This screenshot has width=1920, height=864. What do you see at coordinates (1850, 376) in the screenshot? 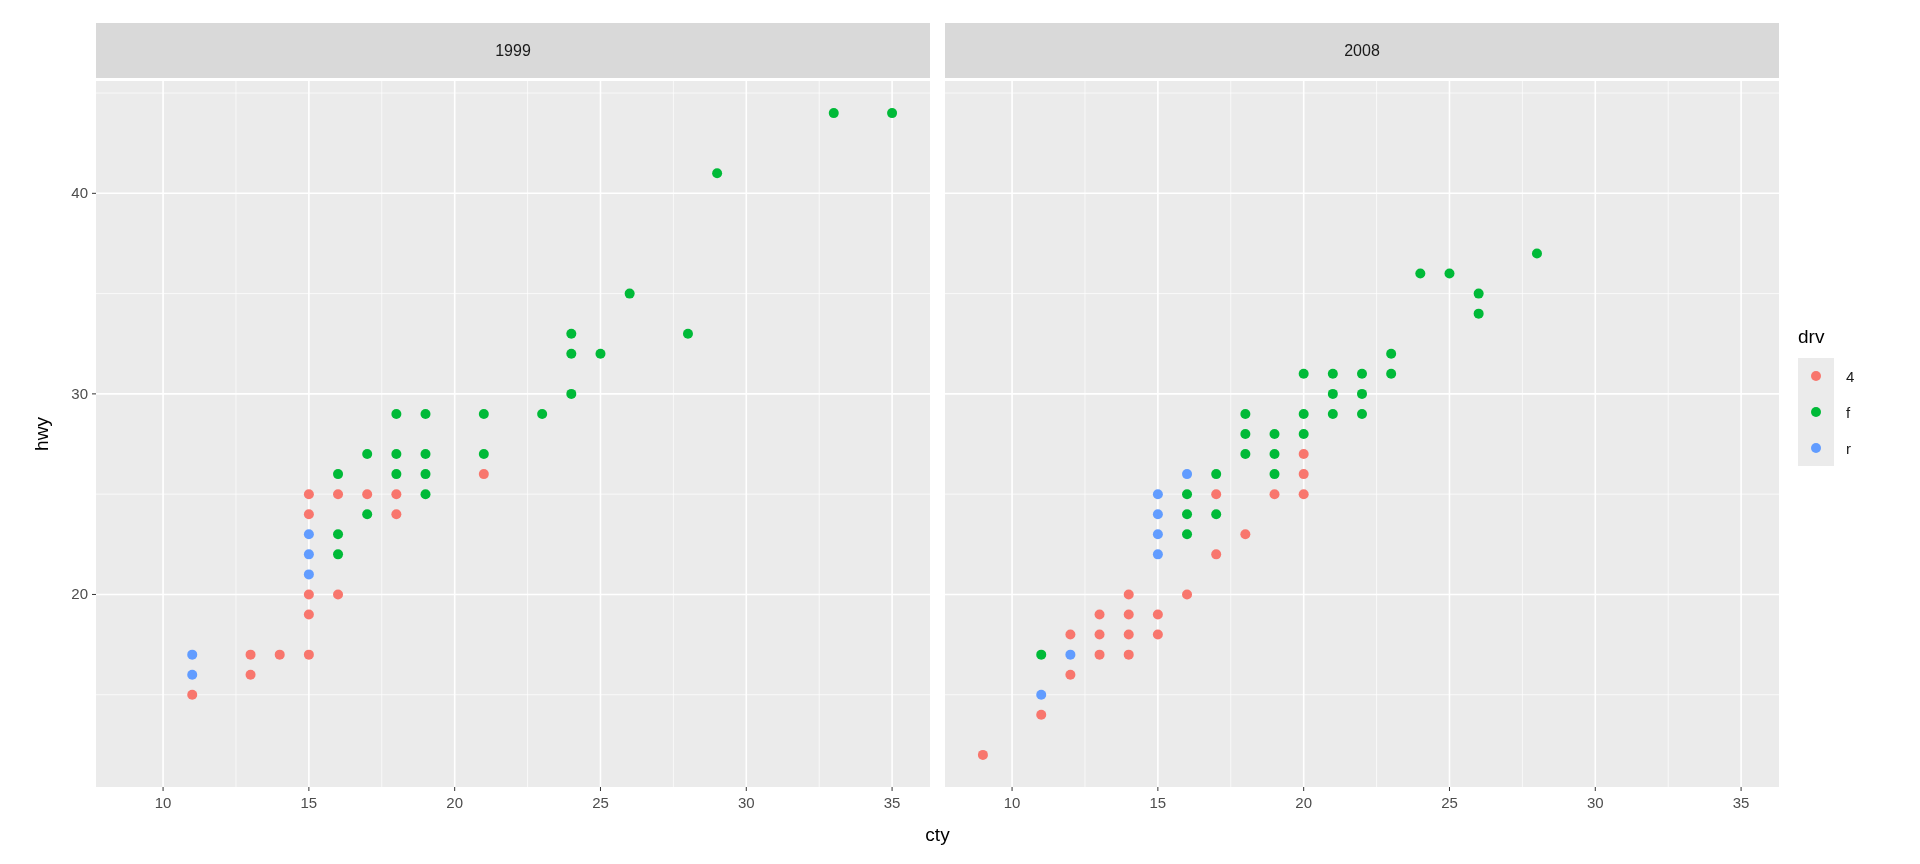
I see `legend-label: 4` at bounding box center [1850, 376].